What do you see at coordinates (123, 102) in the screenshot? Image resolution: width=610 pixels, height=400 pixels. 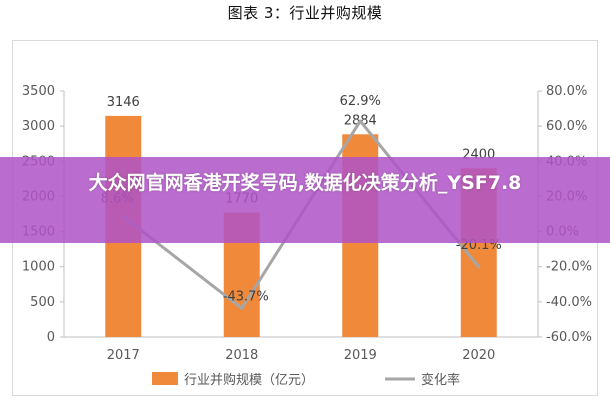 I see `bar-label-2017: 3146` at bounding box center [123, 102].